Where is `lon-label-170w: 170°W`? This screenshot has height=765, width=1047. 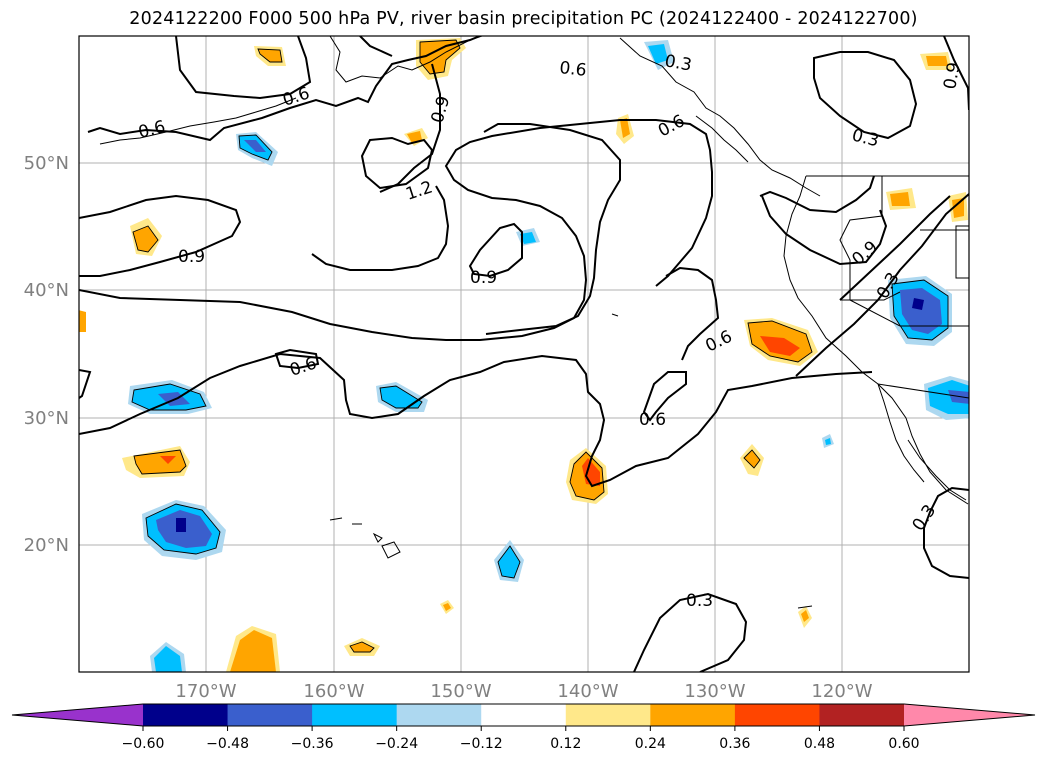 lon-label-170w: 170°W is located at coordinates (205, 691).